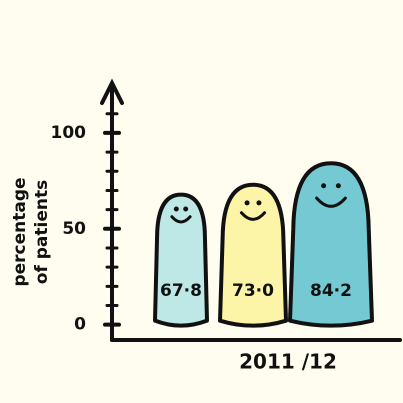  What do you see at coordinates (69, 133) in the screenshot?
I see `y-tick-label: 100` at bounding box center [69, 133].